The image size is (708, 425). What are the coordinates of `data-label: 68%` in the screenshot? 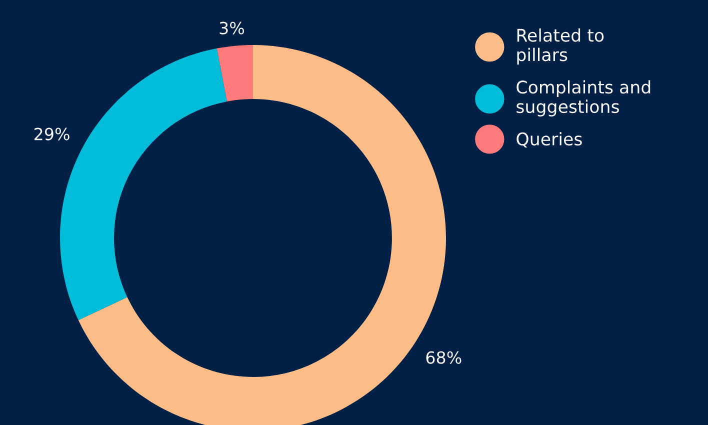 It's located at (444, 357).